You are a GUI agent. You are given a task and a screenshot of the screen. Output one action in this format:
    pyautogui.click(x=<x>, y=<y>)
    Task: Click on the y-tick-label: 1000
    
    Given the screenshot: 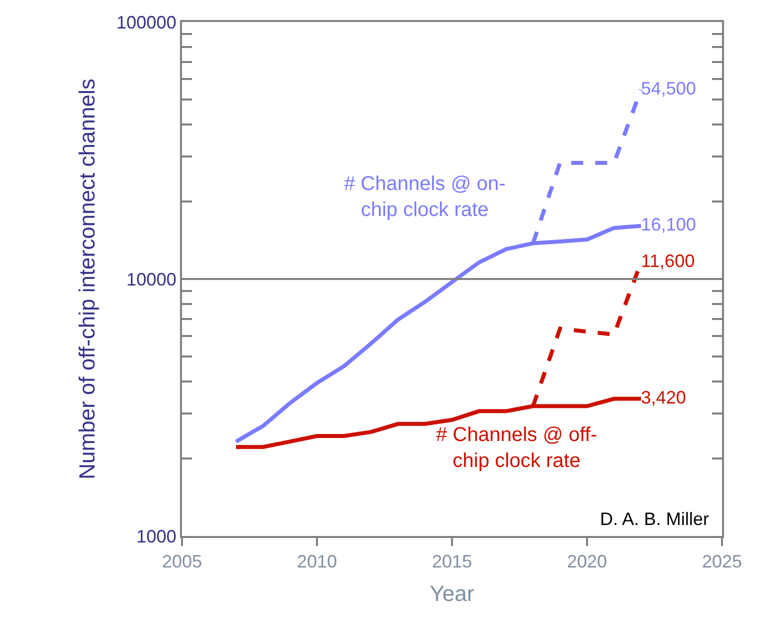 What is the action you would take?
    pyautogui.click(x=156, y=536)
    